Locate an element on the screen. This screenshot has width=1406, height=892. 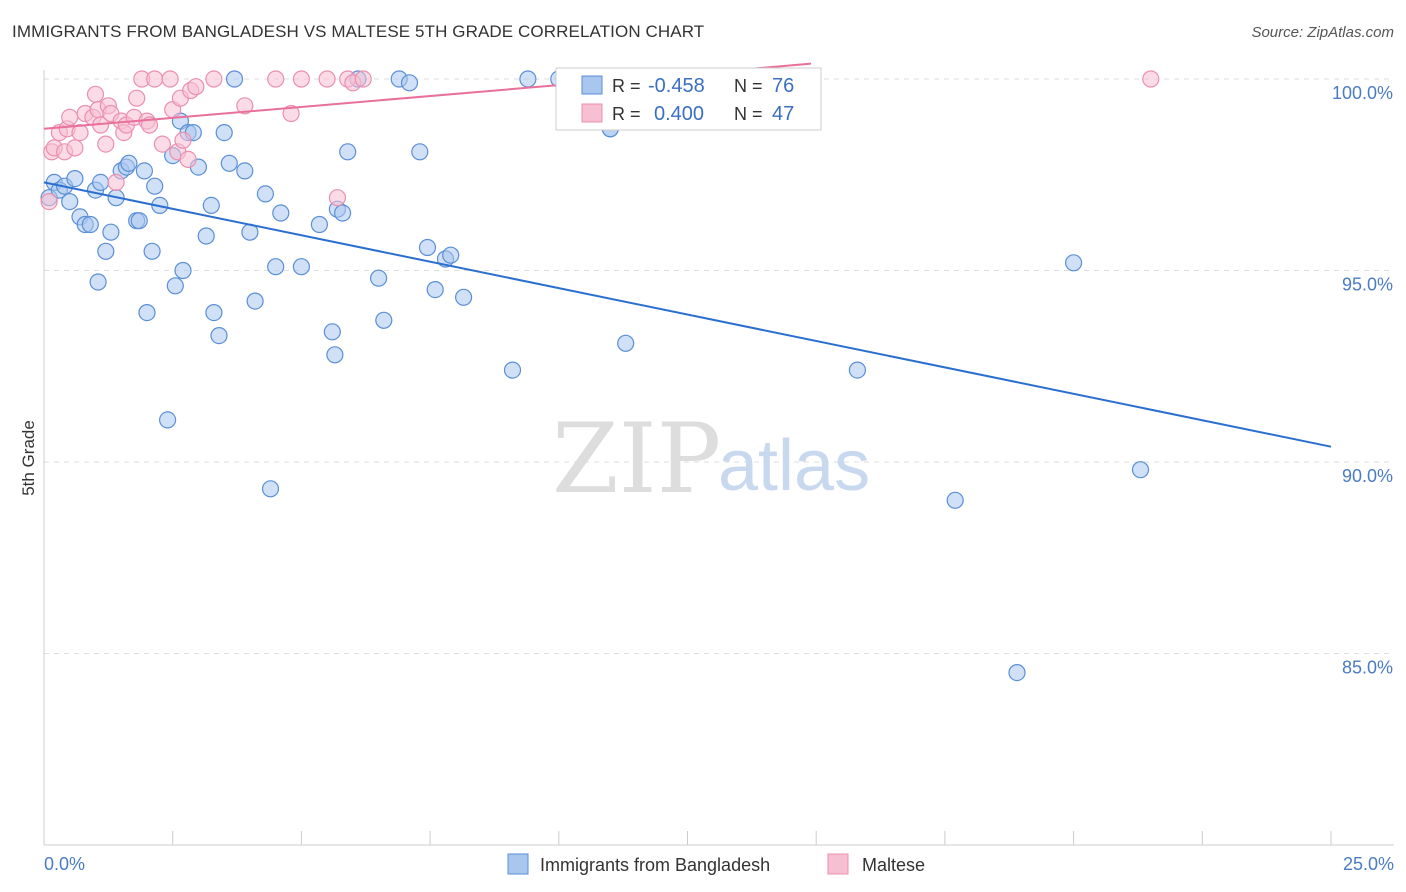
stats-r-label-pink: R = is located at coordinates (626, 114).